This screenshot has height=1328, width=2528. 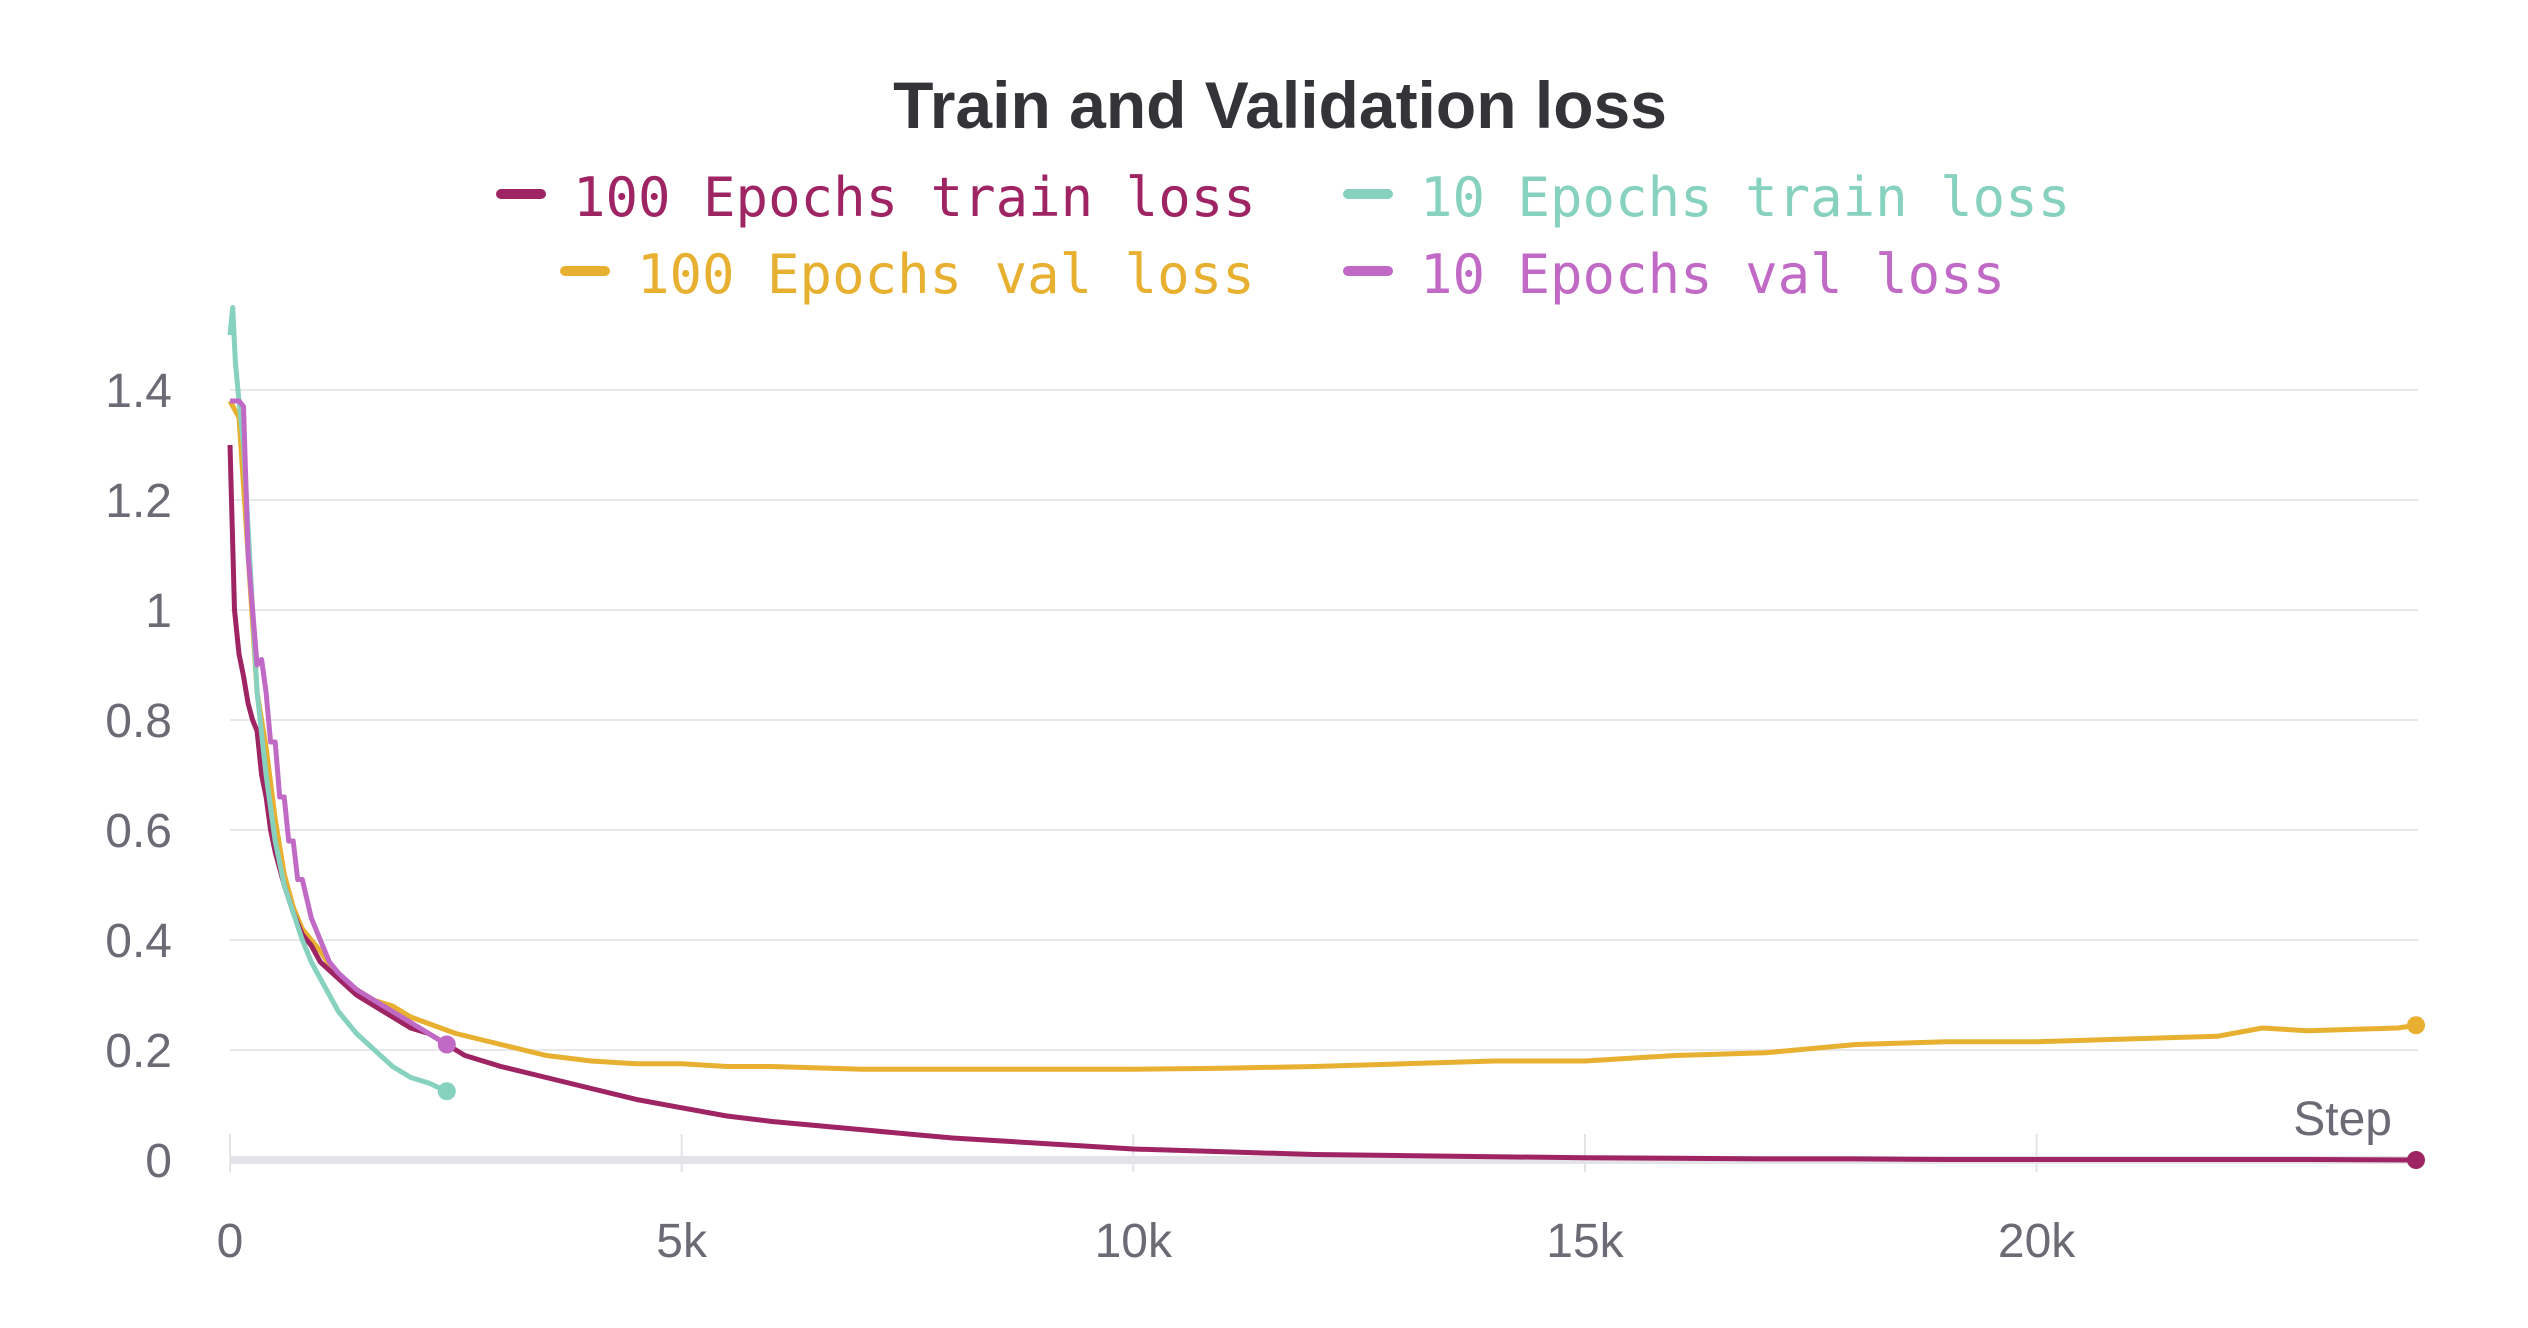 What do you see at coordinates (1745, 197) in the screenshot?
I see `legend-label-10-epochs-train-loss: 10 Epochs train loss` at bounding box center [1745, 197].